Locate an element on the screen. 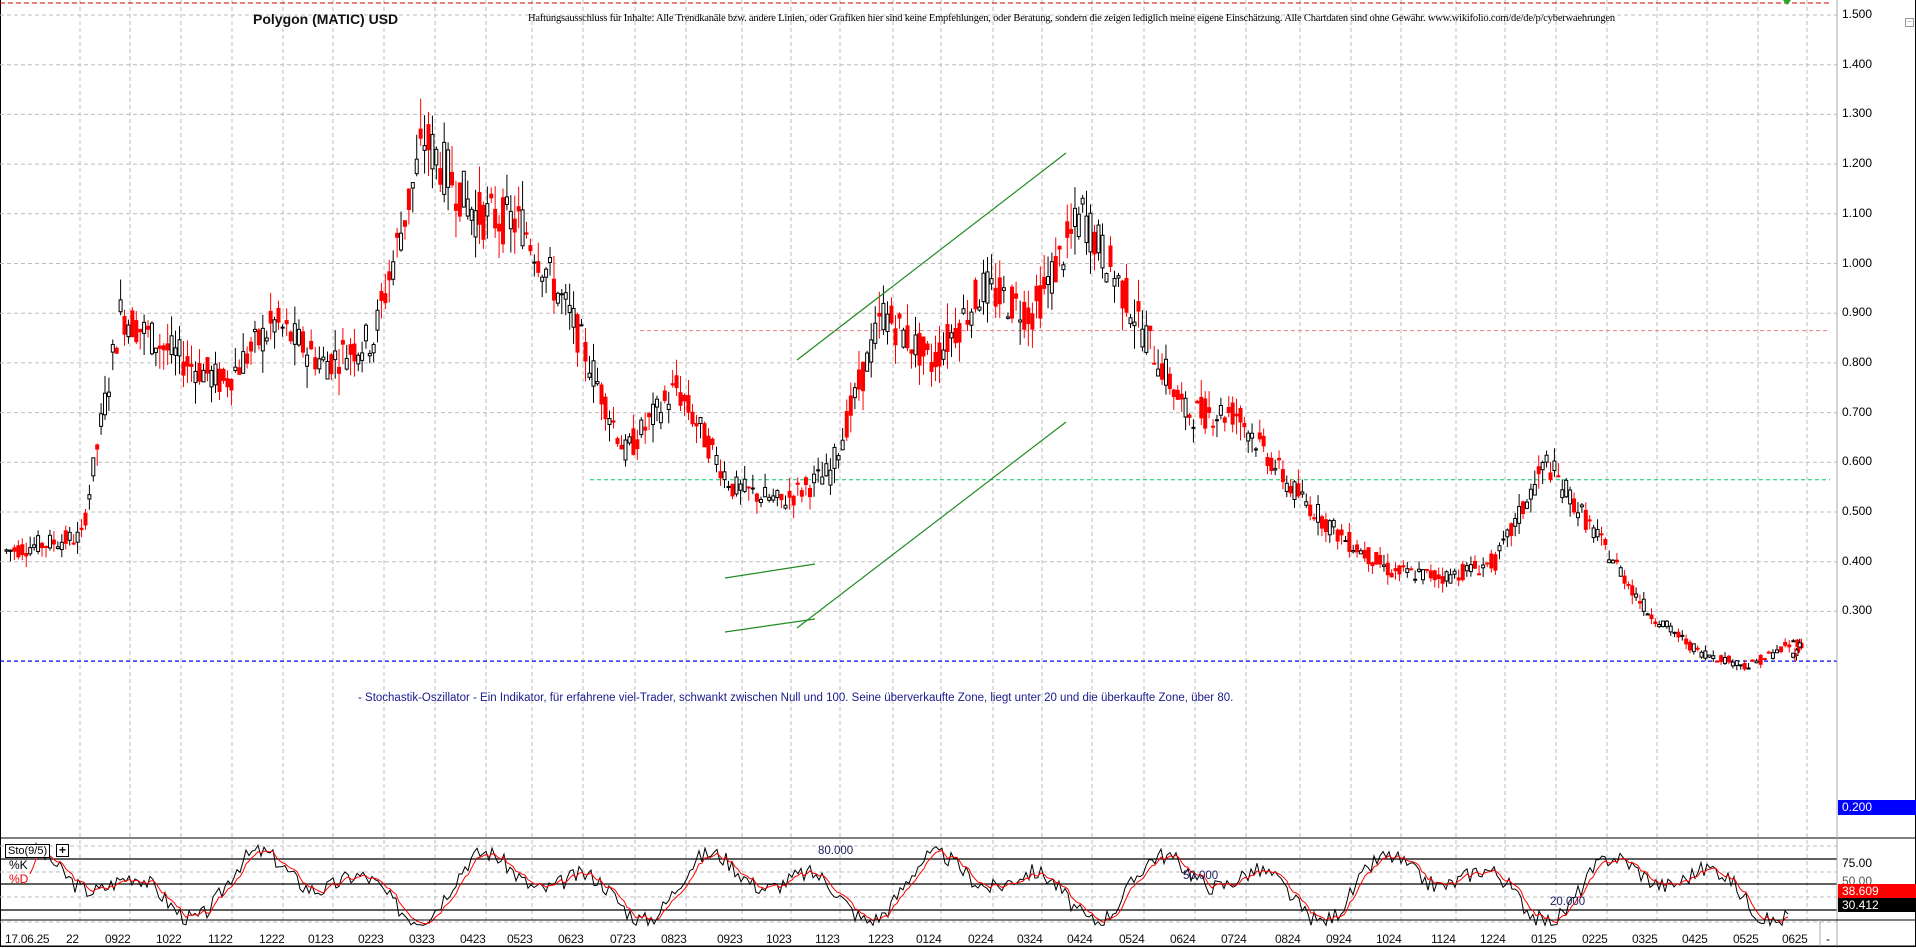 The height and width of the screenshot is (948, 1916). date-tick: 1222 is located at coordinates (272, 939).